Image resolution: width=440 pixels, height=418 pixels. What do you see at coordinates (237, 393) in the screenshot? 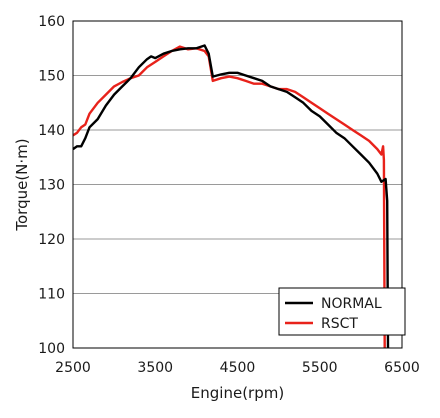
I see `x-axis-label: Engine(rpm)` at bounding box center [237, 393].